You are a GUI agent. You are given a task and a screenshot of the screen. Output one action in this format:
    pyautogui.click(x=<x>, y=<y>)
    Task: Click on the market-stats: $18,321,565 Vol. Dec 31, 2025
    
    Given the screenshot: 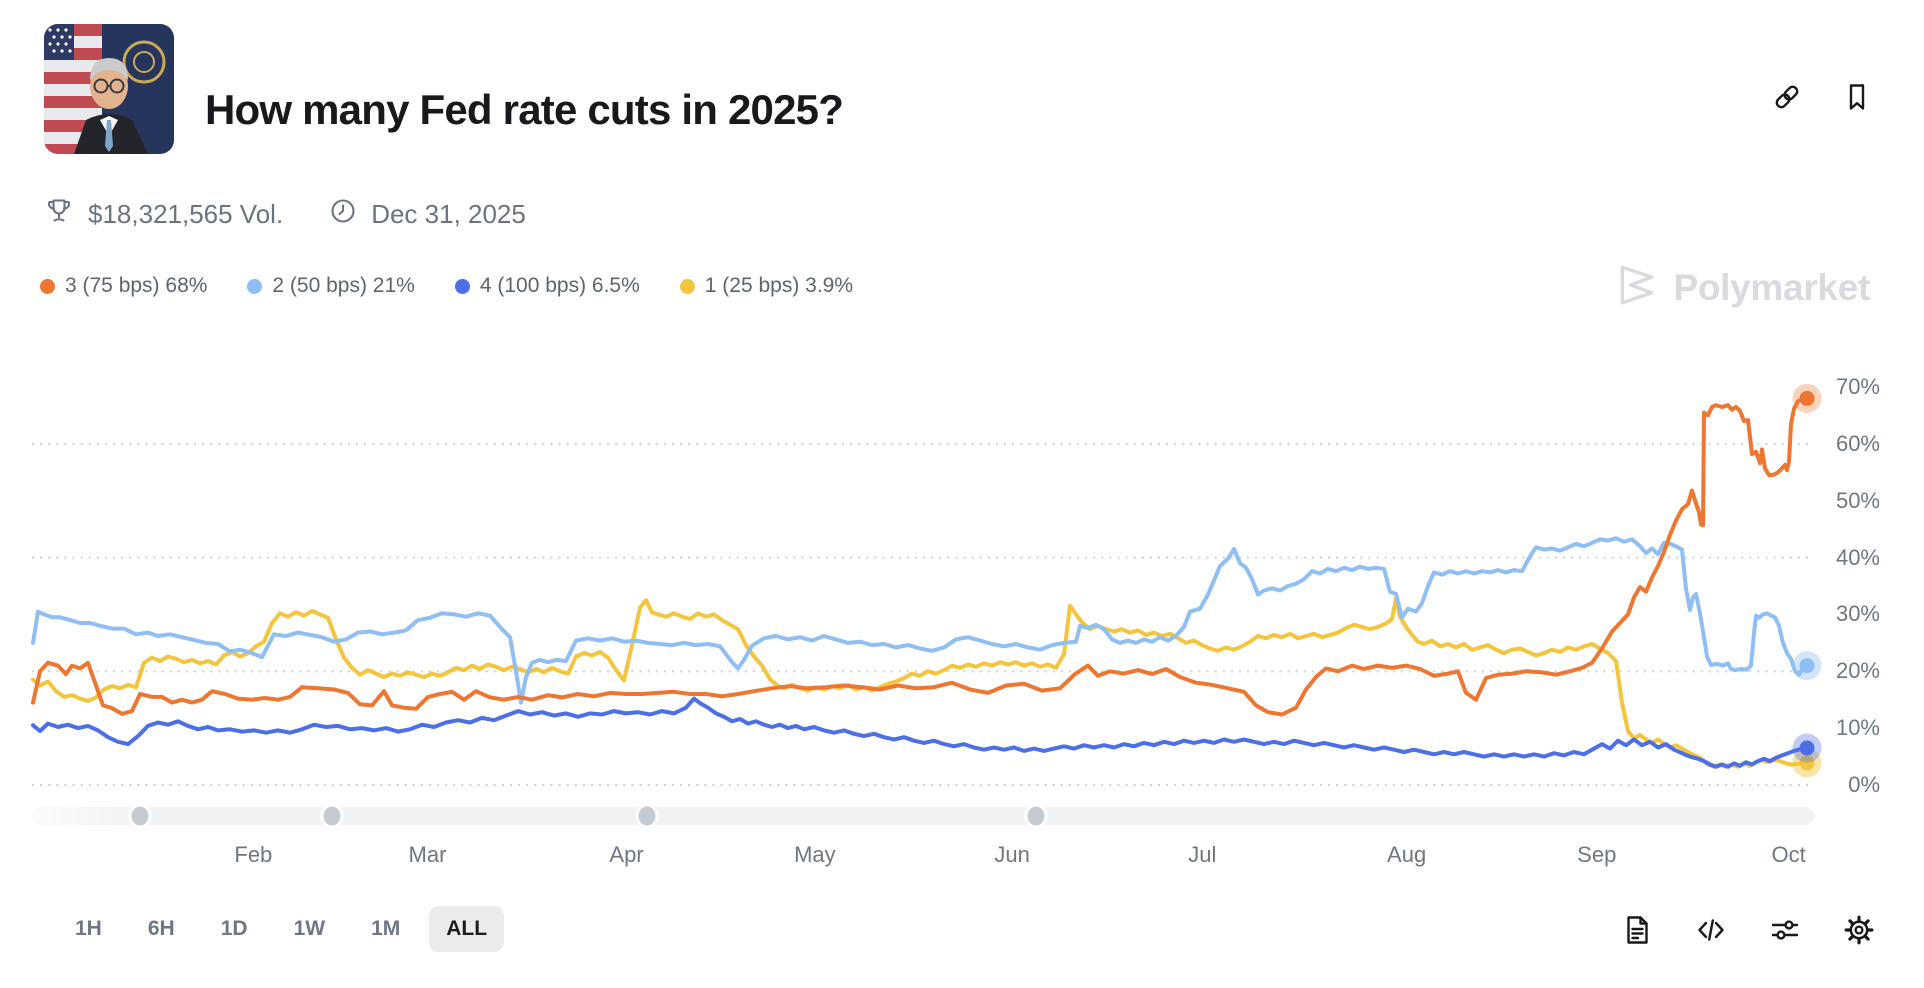 What is the action you would take?
    pyautogui.click(x=285, y=214)
    